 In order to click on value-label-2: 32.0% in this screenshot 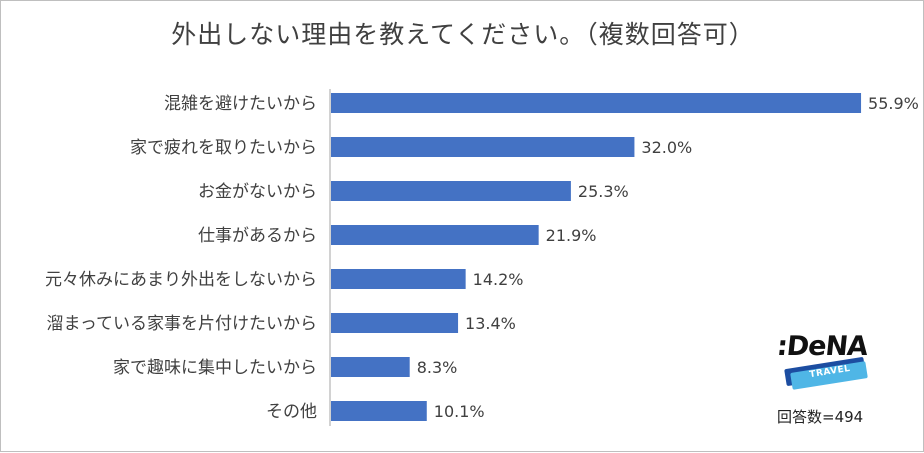, I will do `click(666, 147)`.